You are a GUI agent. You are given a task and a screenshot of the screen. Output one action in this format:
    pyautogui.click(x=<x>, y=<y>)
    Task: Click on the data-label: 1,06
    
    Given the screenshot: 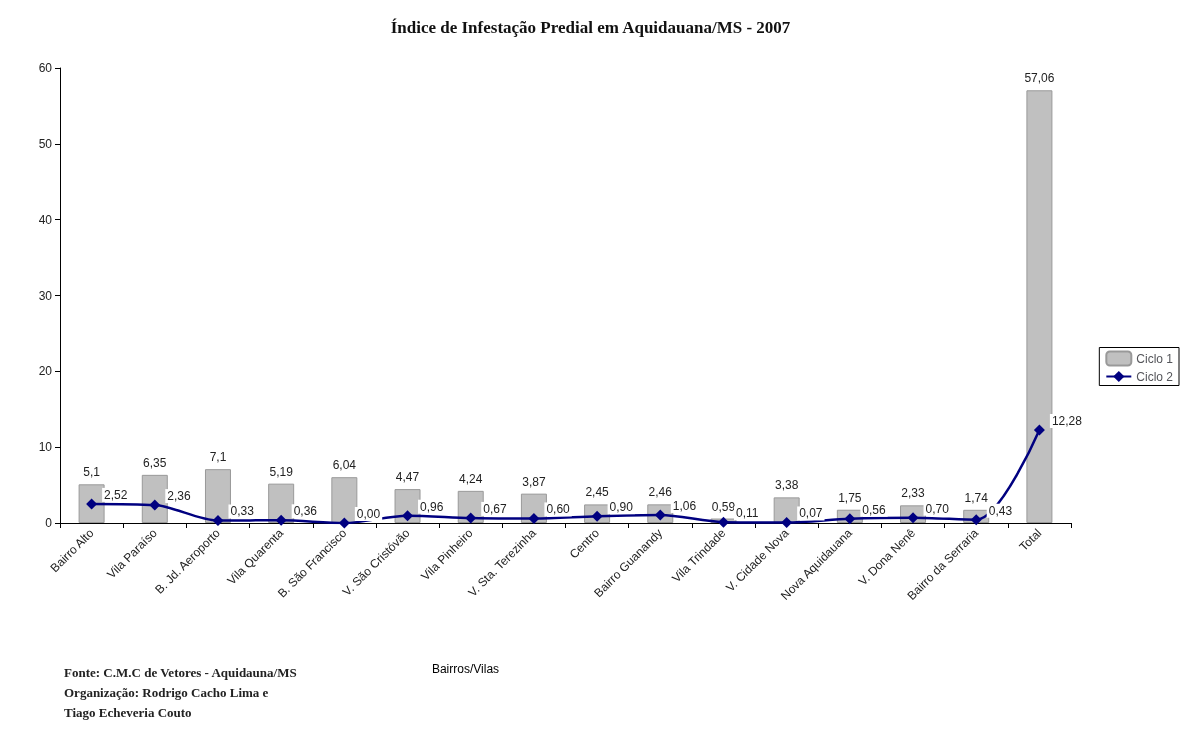 What is the action you would take?
    pyautogui.click(x=684, y=505)
    